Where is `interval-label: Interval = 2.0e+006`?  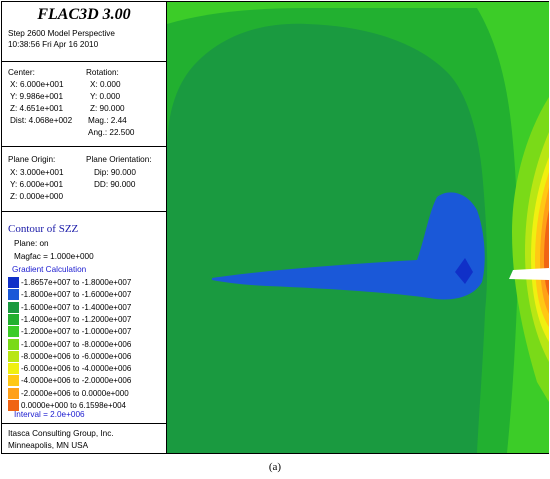 interval-label: Interval = 2.0e+006 is located at coordinates (49, 414).